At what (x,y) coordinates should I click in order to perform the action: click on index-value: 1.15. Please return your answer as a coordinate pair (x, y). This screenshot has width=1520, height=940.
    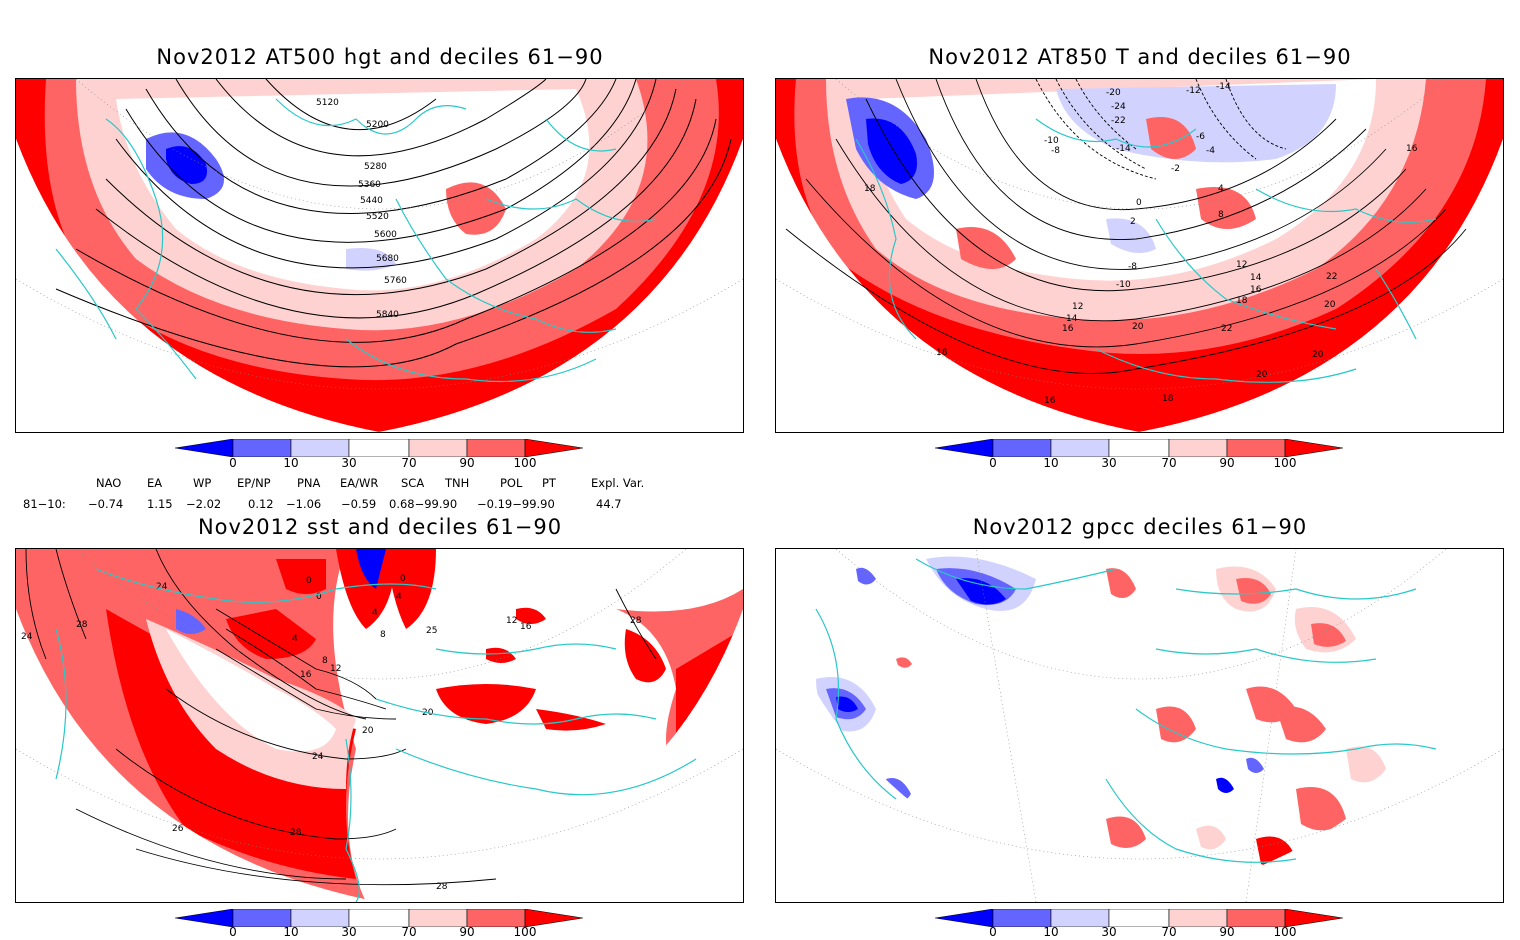
    Looking at the image, I should click on (160, 504).